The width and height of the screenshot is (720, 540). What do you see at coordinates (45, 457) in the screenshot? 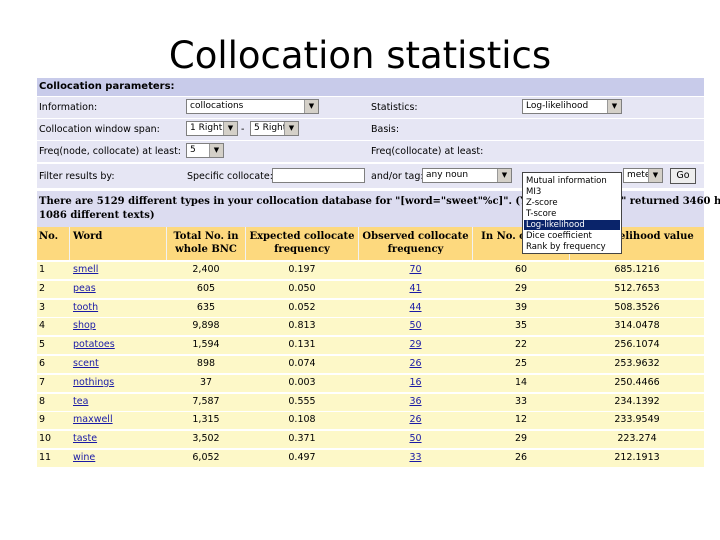
I see `cell-no: 11` at bounding box center [45, 457].